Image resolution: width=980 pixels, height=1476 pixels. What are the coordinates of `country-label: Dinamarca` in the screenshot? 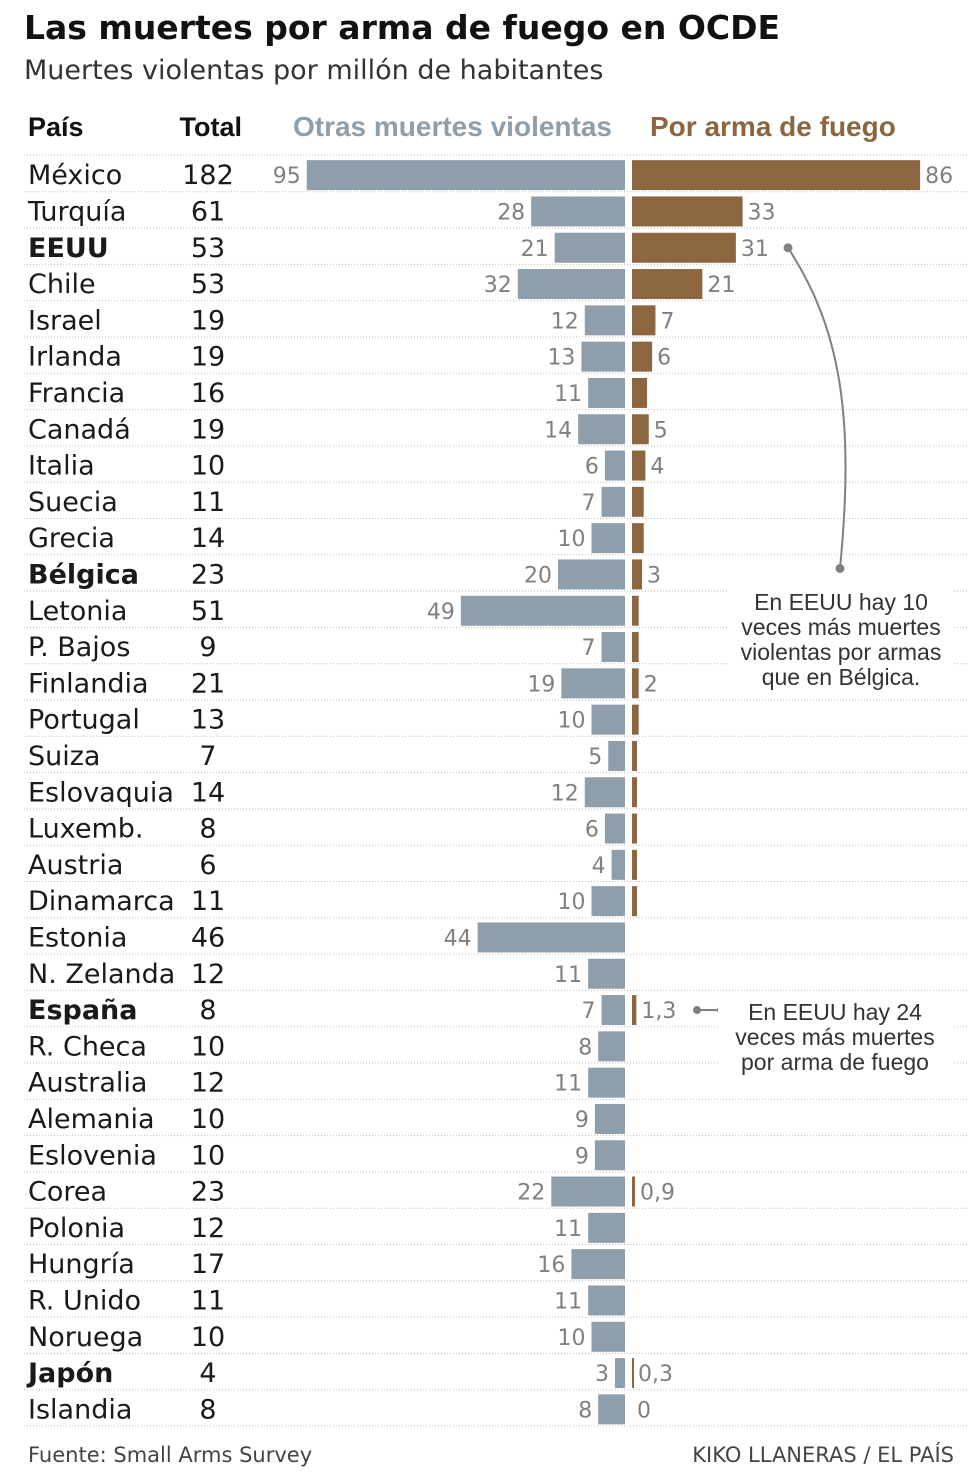 It's located at (101, 901).